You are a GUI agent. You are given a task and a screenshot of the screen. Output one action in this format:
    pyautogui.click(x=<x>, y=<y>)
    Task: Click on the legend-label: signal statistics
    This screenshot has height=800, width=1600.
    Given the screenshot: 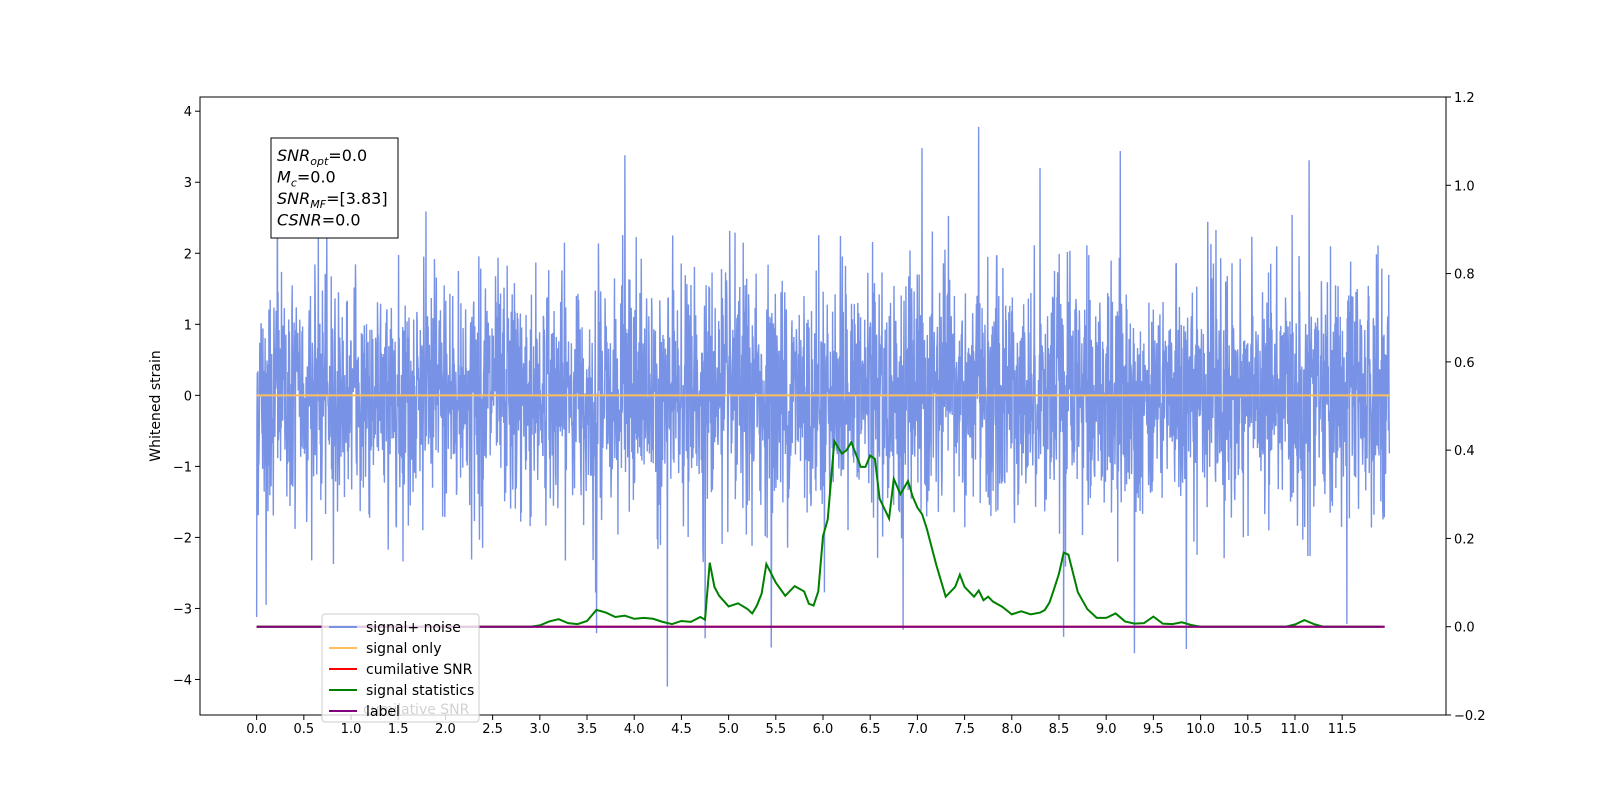 What is the action you would take?
    pyautogui.click(x=420, y=691)
    